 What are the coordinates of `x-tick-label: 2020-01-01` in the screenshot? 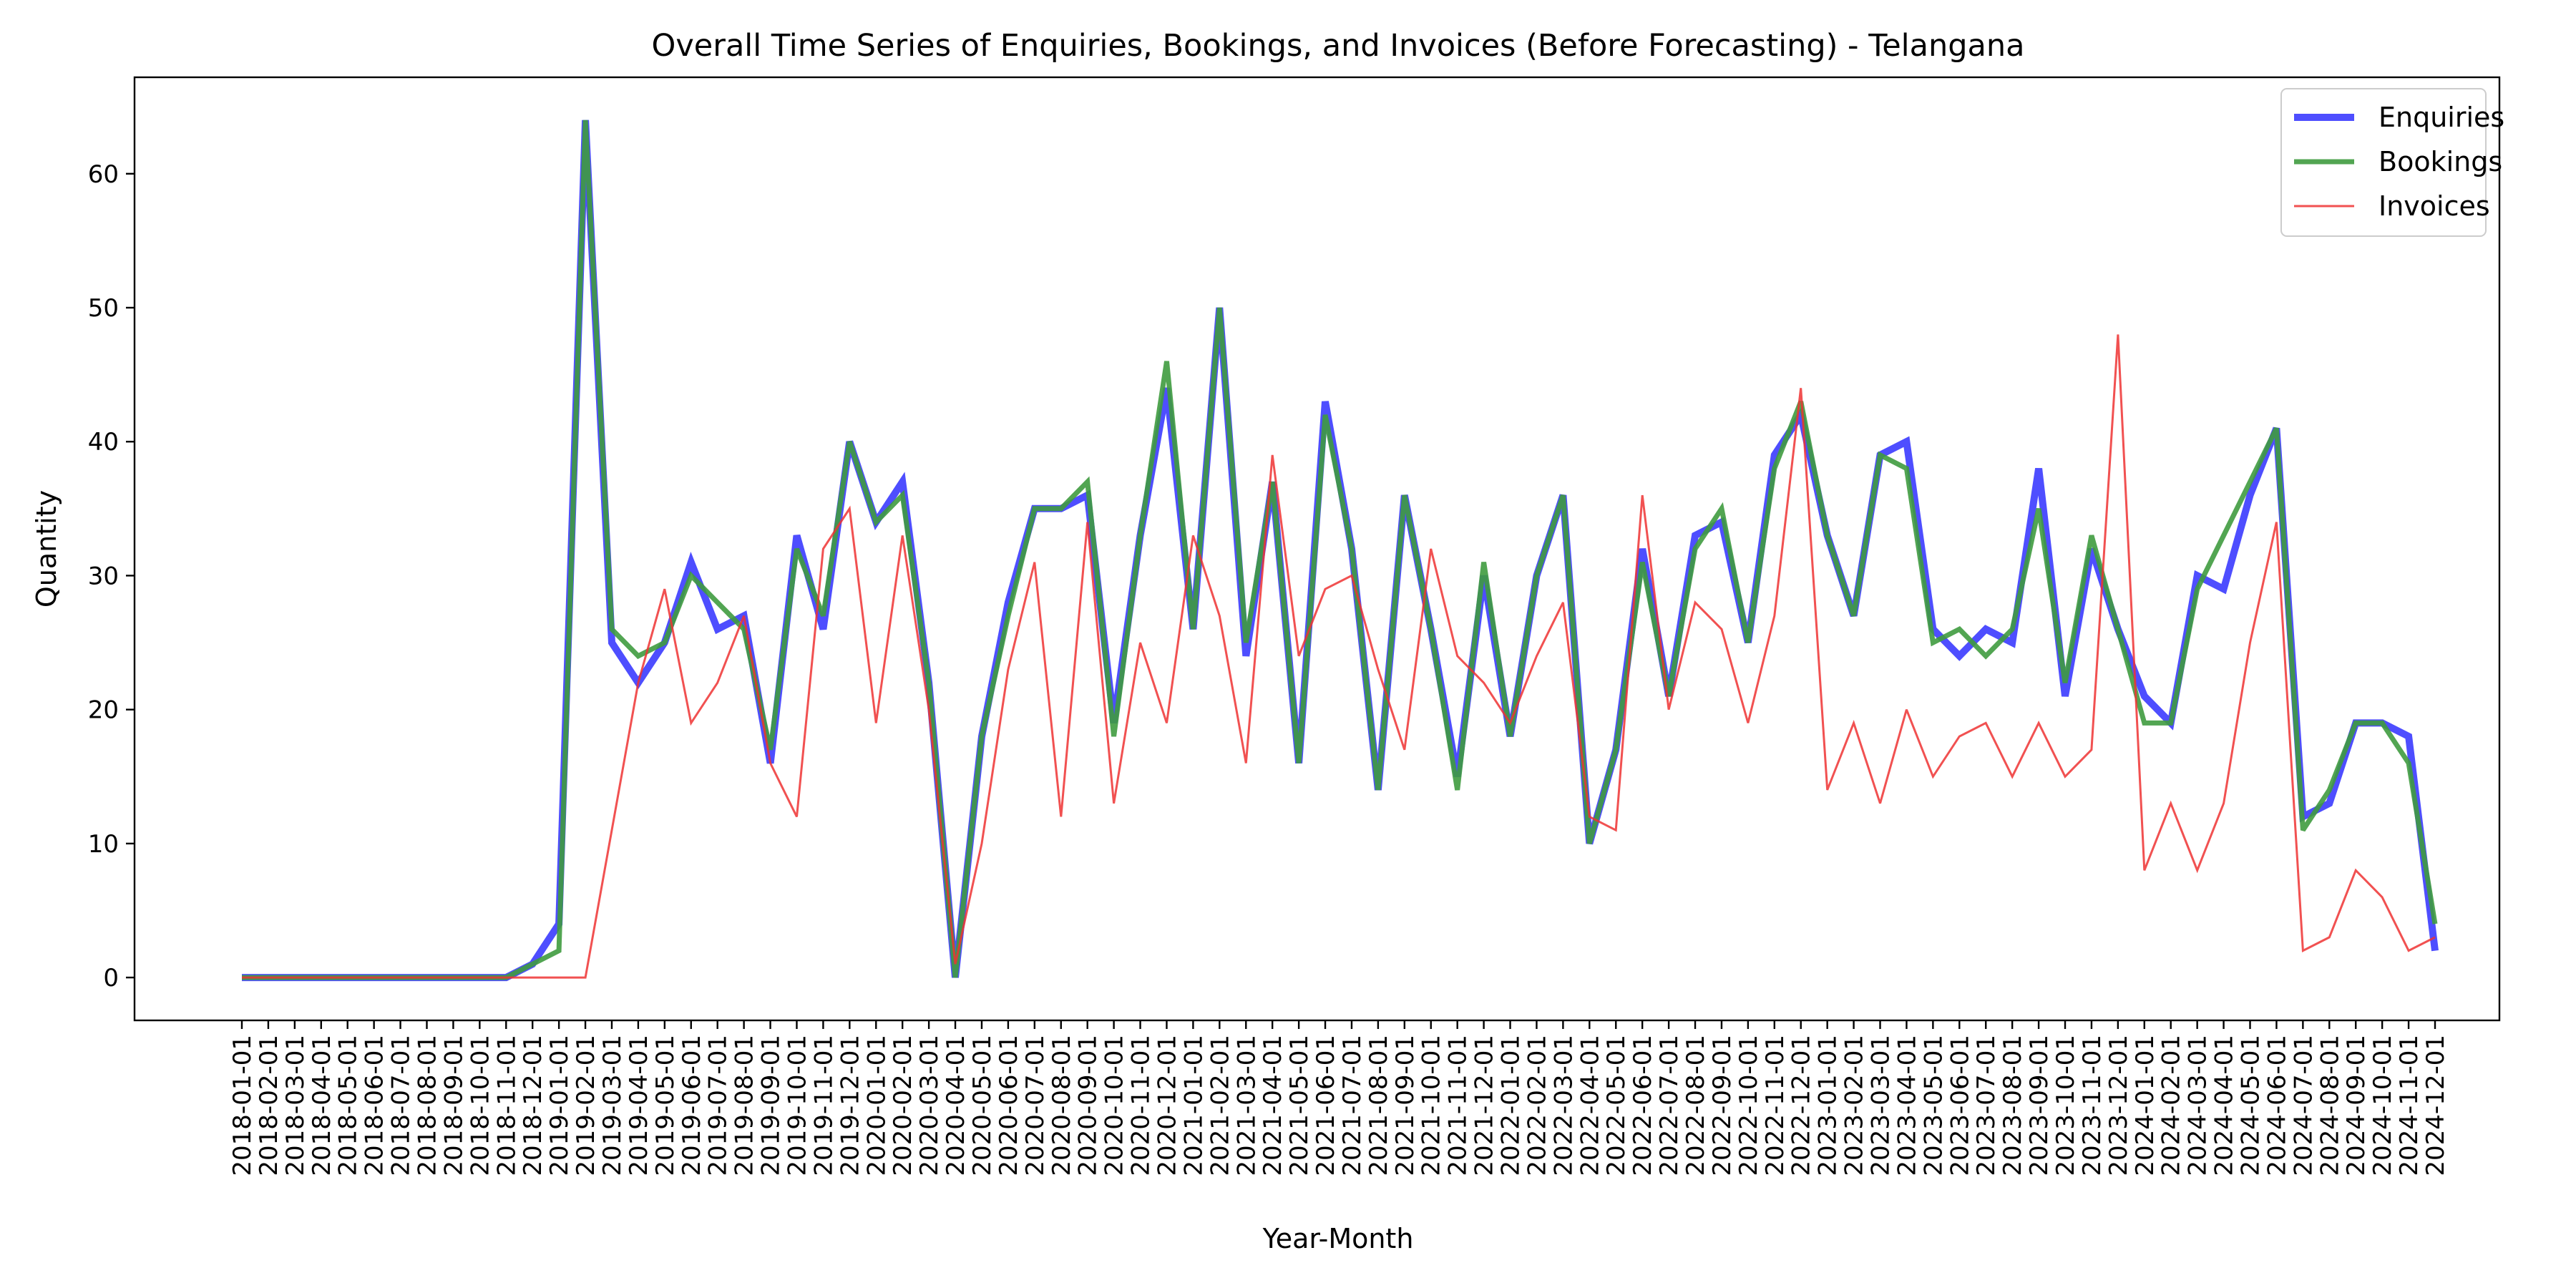 It's located at (876, 1105).